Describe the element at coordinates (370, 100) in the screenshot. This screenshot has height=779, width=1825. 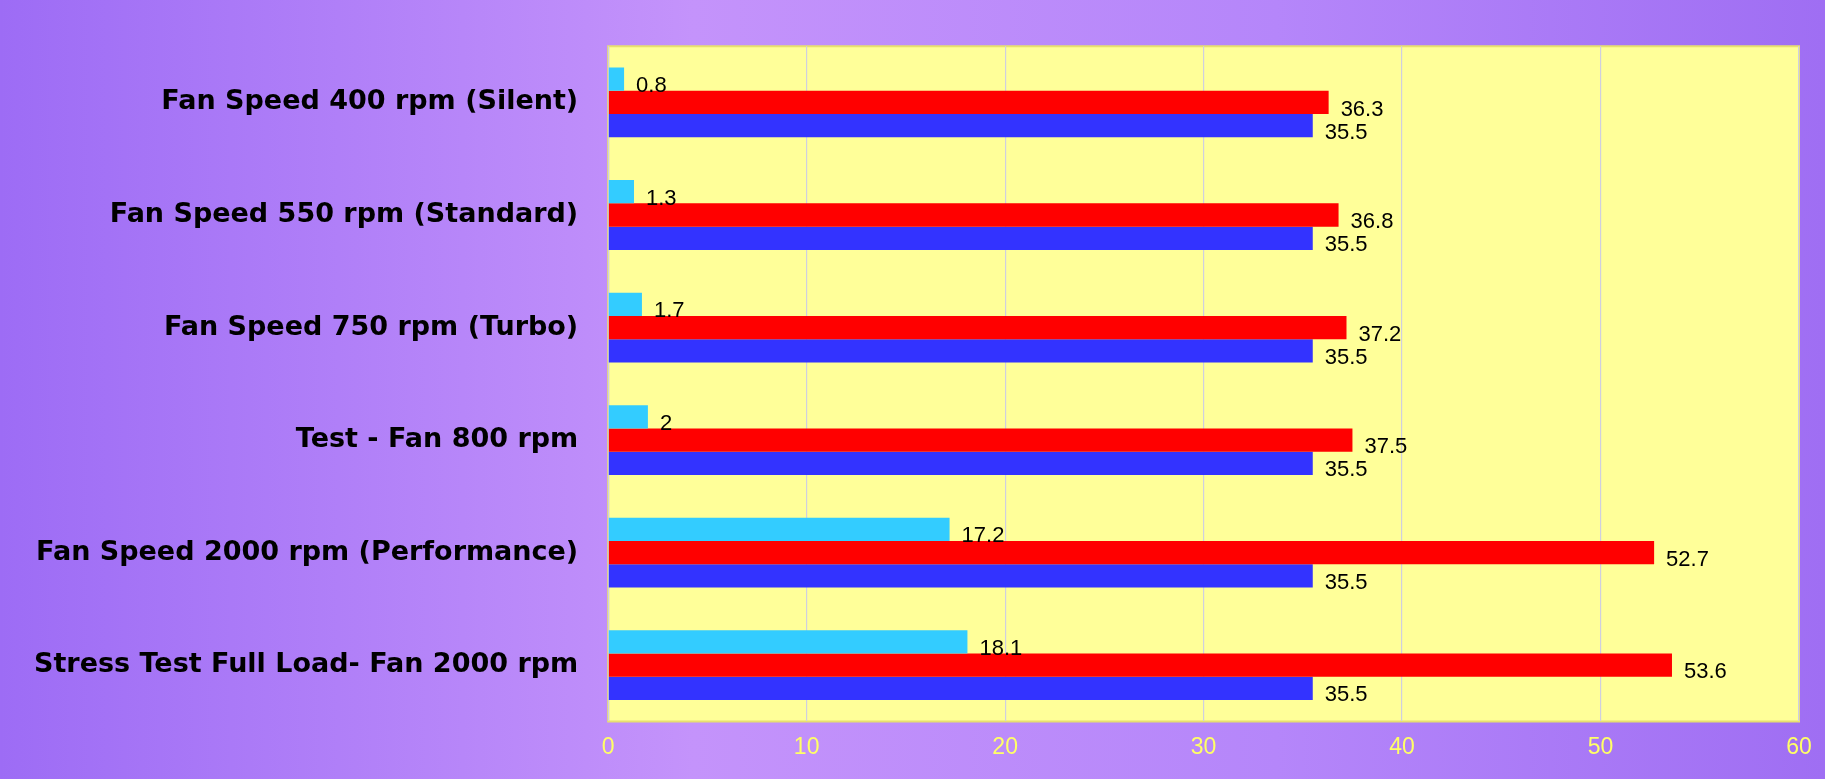
I see `y-tick-label: Fan Speed 400 rpm (Silent)` at that location.